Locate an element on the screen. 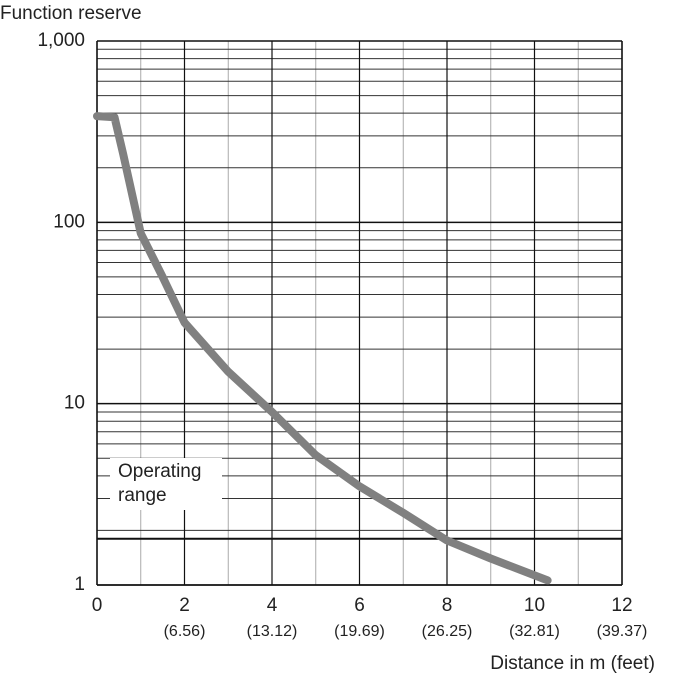 This screenshot has width=680, height=680. annotation-line: Operating is located at coordinates (159, 471).